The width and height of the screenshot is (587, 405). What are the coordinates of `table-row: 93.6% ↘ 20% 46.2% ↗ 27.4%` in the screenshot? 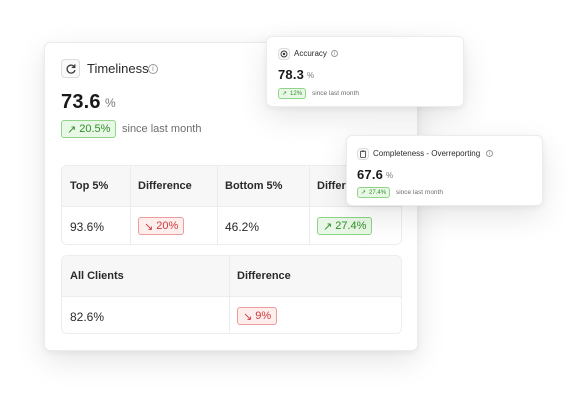 It's located at (231, 225).